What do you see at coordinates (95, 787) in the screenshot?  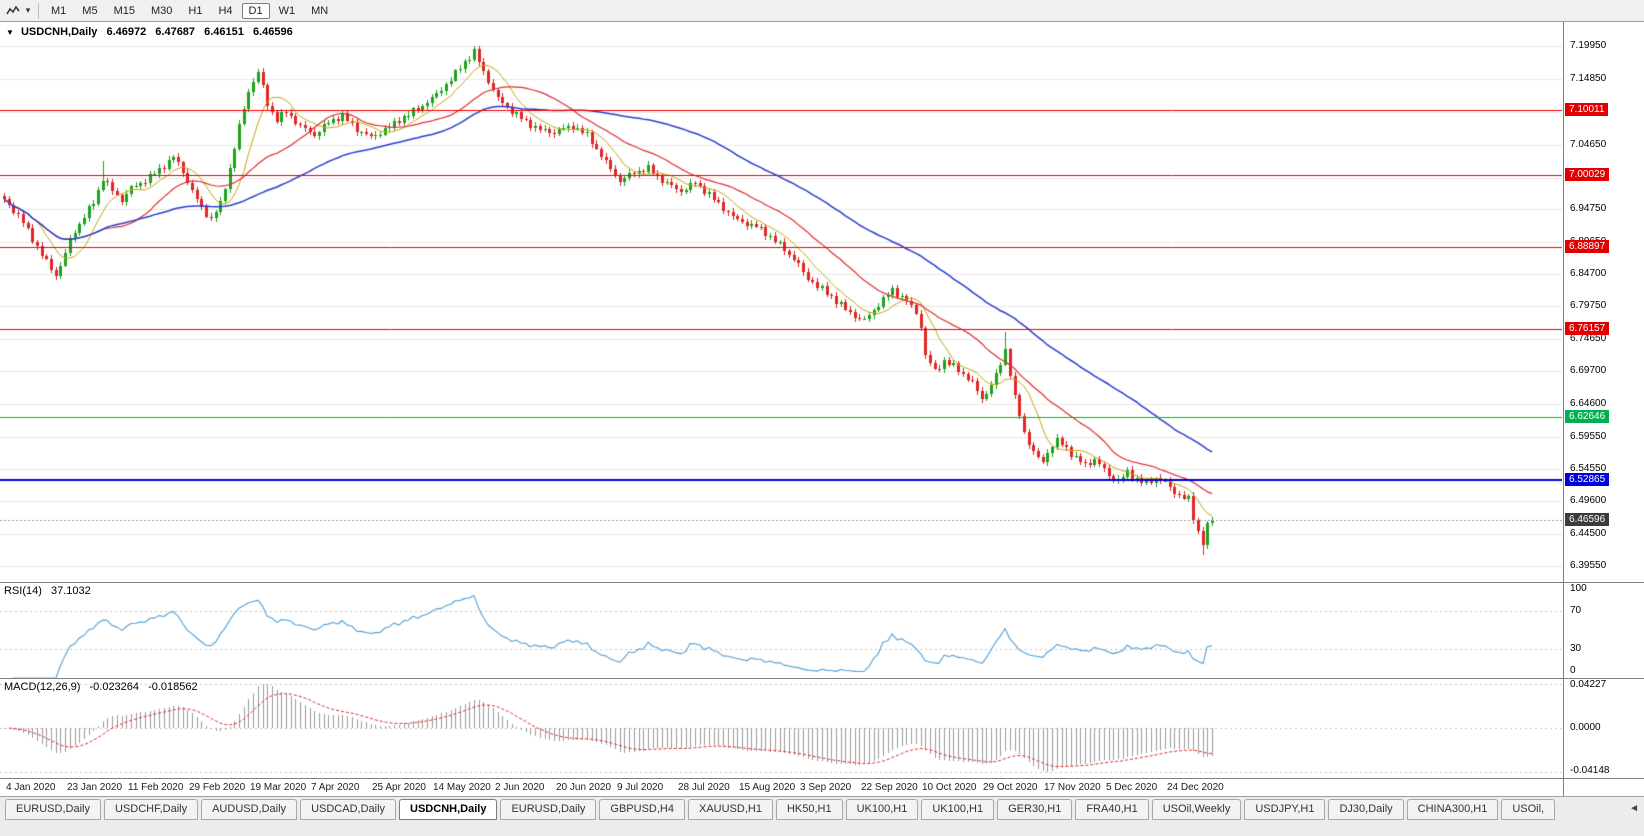 I see `time-axis-label: 23 Jan 2020` at bounding box center [95, 787].